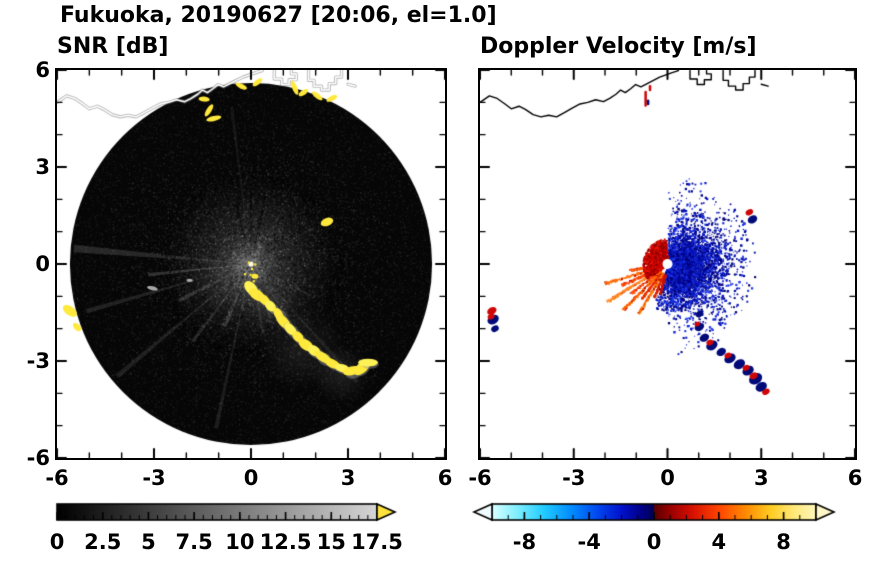 The image size is (870, 570). Describe the element at coordinates (589, 542) in the screenshot. I see `doppler-colorbar-tick-label: -4` at that location.